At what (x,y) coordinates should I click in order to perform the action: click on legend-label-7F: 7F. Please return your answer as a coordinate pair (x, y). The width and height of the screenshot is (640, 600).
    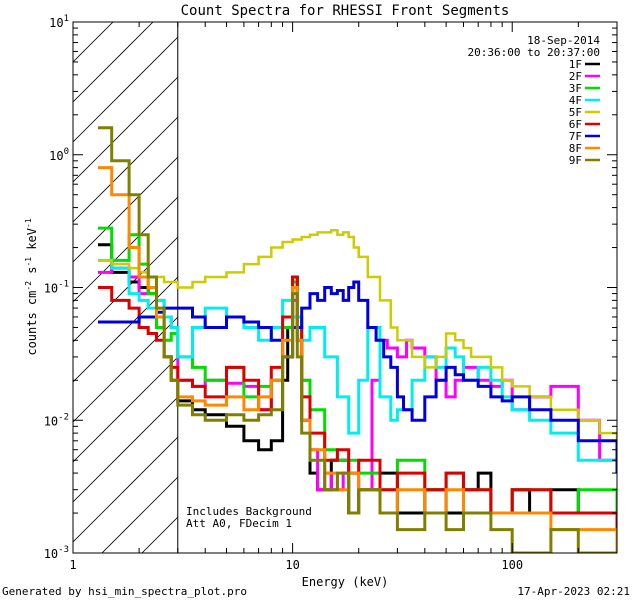
    Looking at the image, I should click on (575, 136).